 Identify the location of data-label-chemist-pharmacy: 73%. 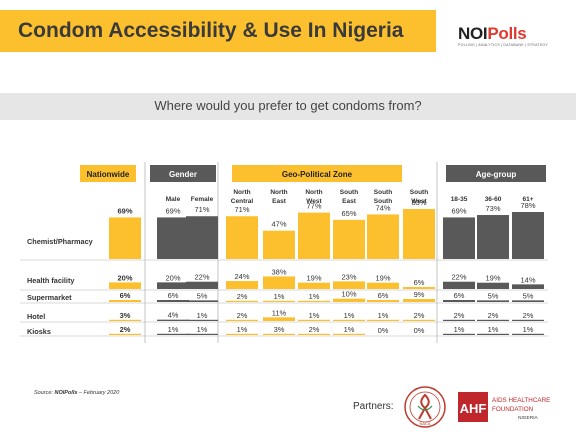
(492, 208).